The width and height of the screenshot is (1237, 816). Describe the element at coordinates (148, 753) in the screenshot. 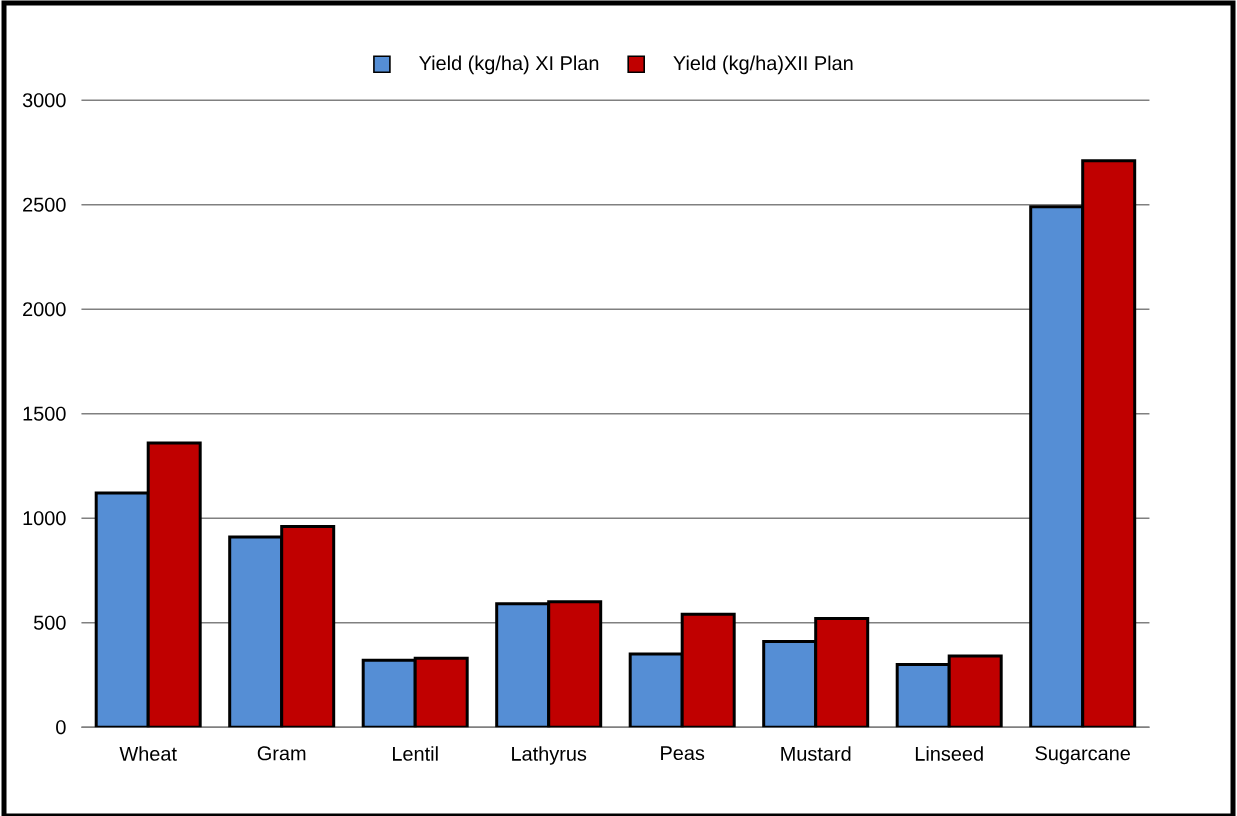

I see `x-tick-label: Wheat` at that location.